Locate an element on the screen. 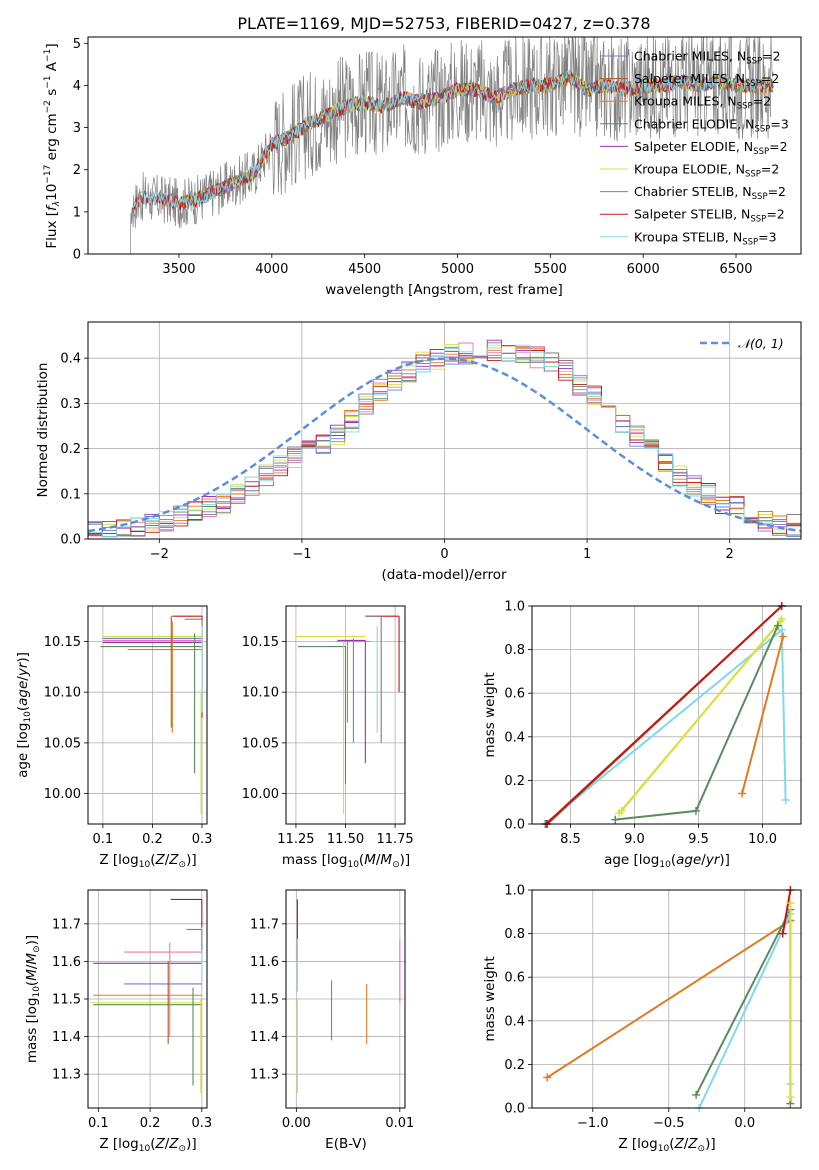 The height and width of the screenshot is (1170, 819). x-tick-label: 0.1 is located at coordinates (103, 839).